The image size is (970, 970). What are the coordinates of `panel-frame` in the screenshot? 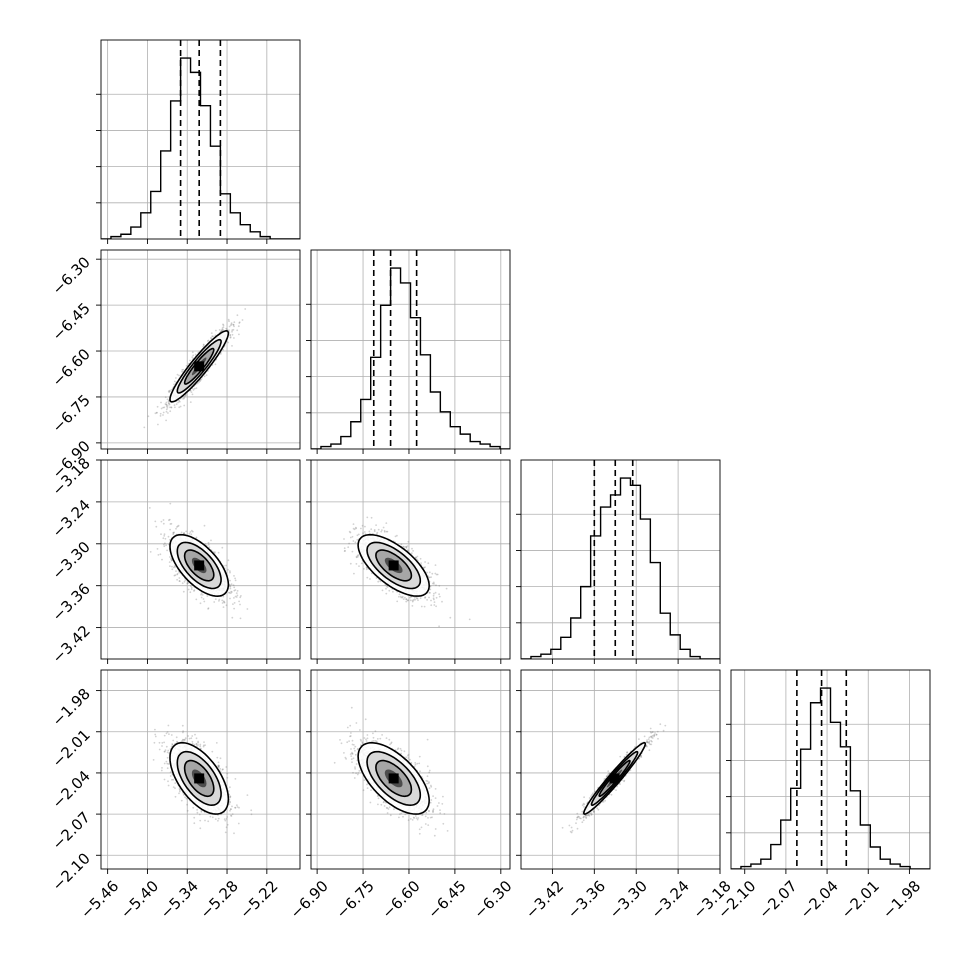 It's located at (410, 559).